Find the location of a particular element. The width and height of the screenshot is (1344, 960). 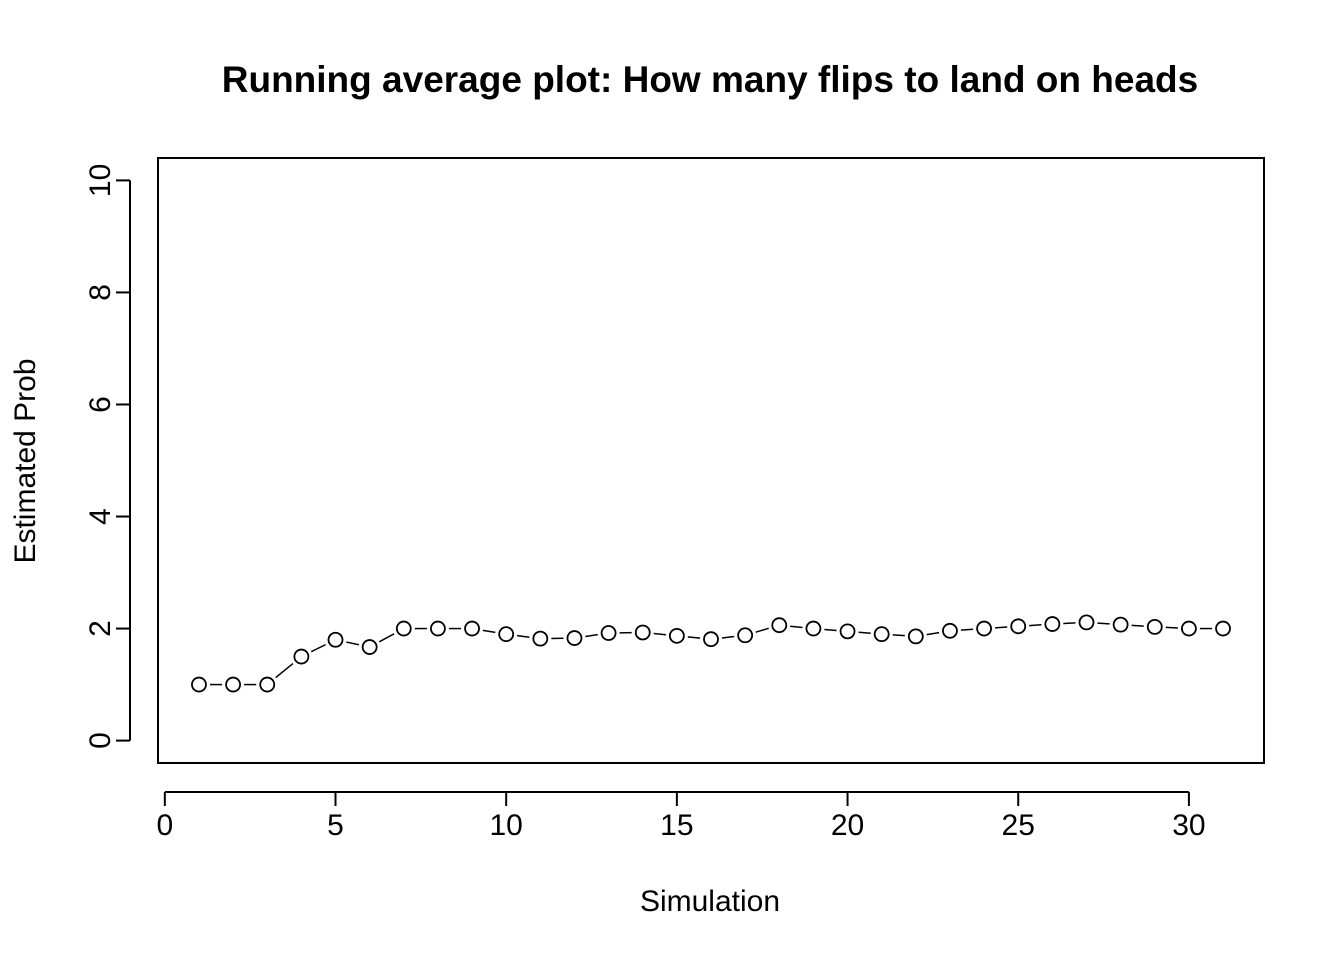

x-tick-label: 20 is located at coordinates (847, 825).